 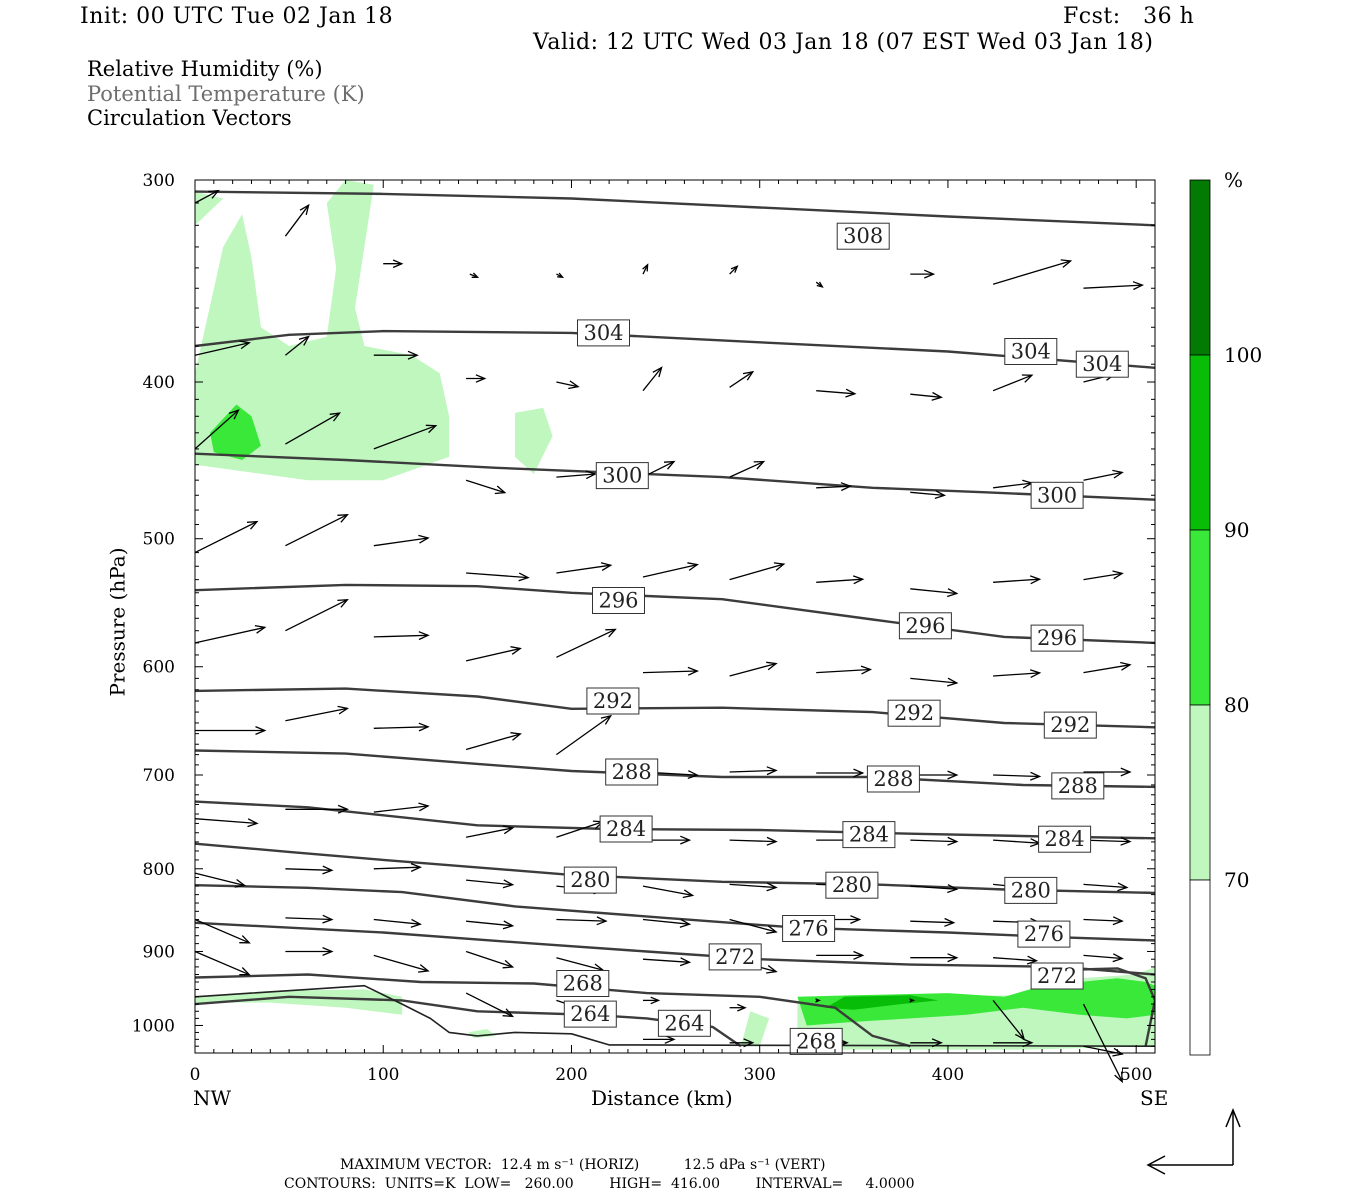 What do you see at coordinates (1057, 638) in the screenshot?
I see `contour-label: 296` at bounding box center [1057, 638].